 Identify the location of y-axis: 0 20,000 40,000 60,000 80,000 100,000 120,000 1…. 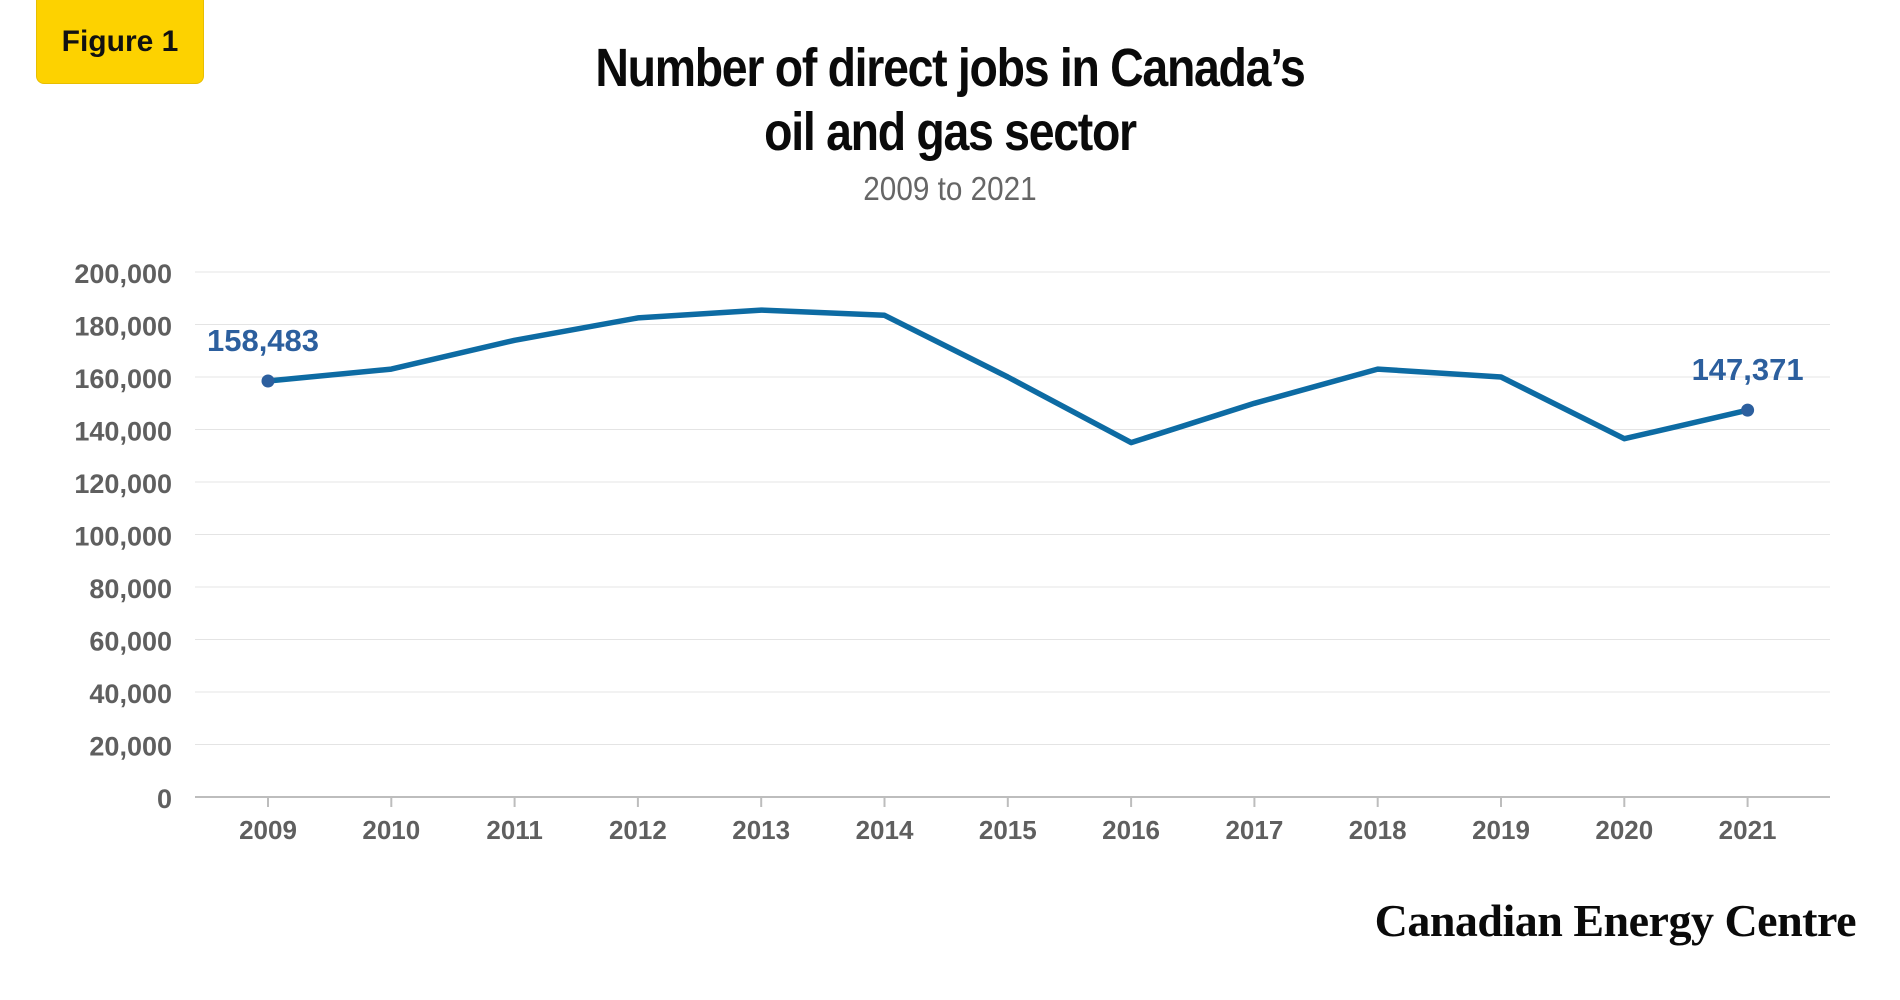
(123, 536).